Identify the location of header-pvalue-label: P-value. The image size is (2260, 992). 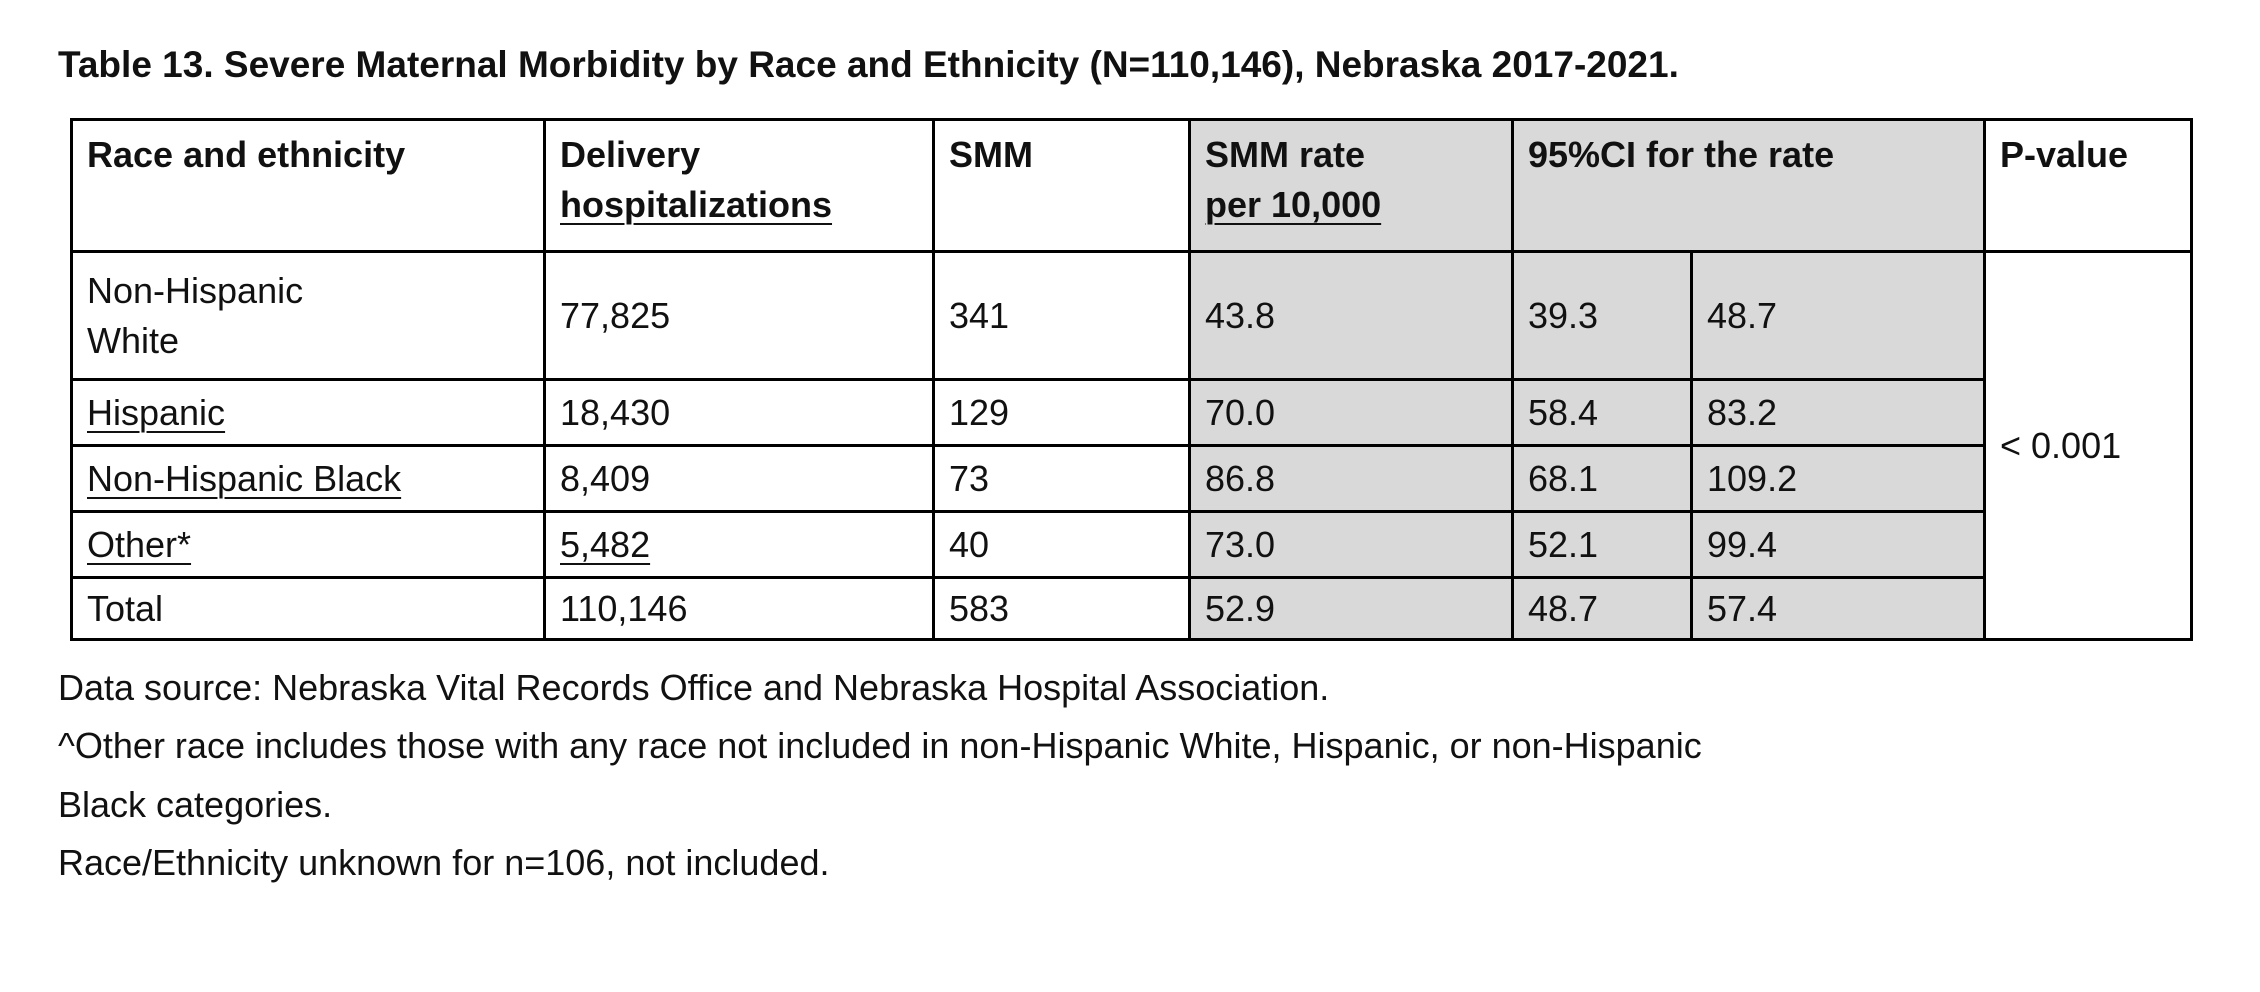
(2064, 154).